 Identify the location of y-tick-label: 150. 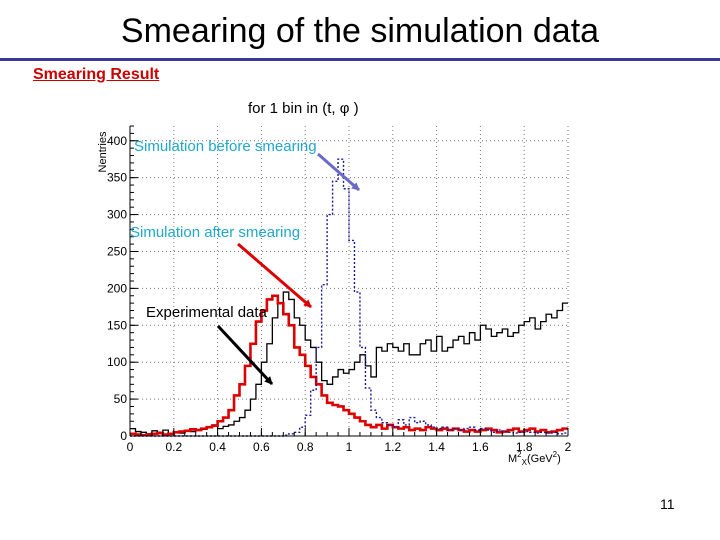
(117, 325).